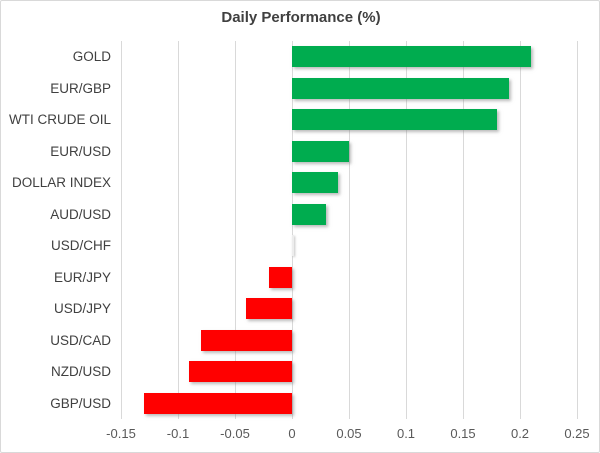 The height and width of the screenshot is (453, 600). Describe the element at coordinates (80, 214) in the screenshot. I see `category-label-aud-usd: AUD/USD` at that location.